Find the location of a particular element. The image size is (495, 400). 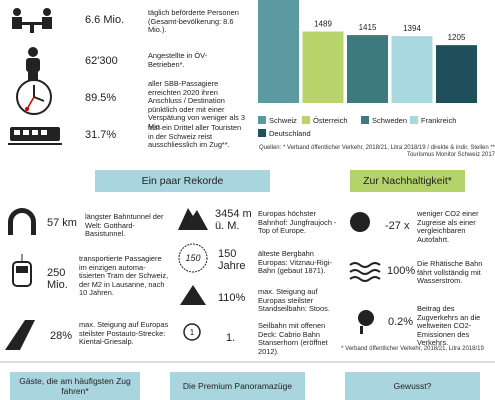

section-header: Gewusst? is located at coordinates (412, 386).